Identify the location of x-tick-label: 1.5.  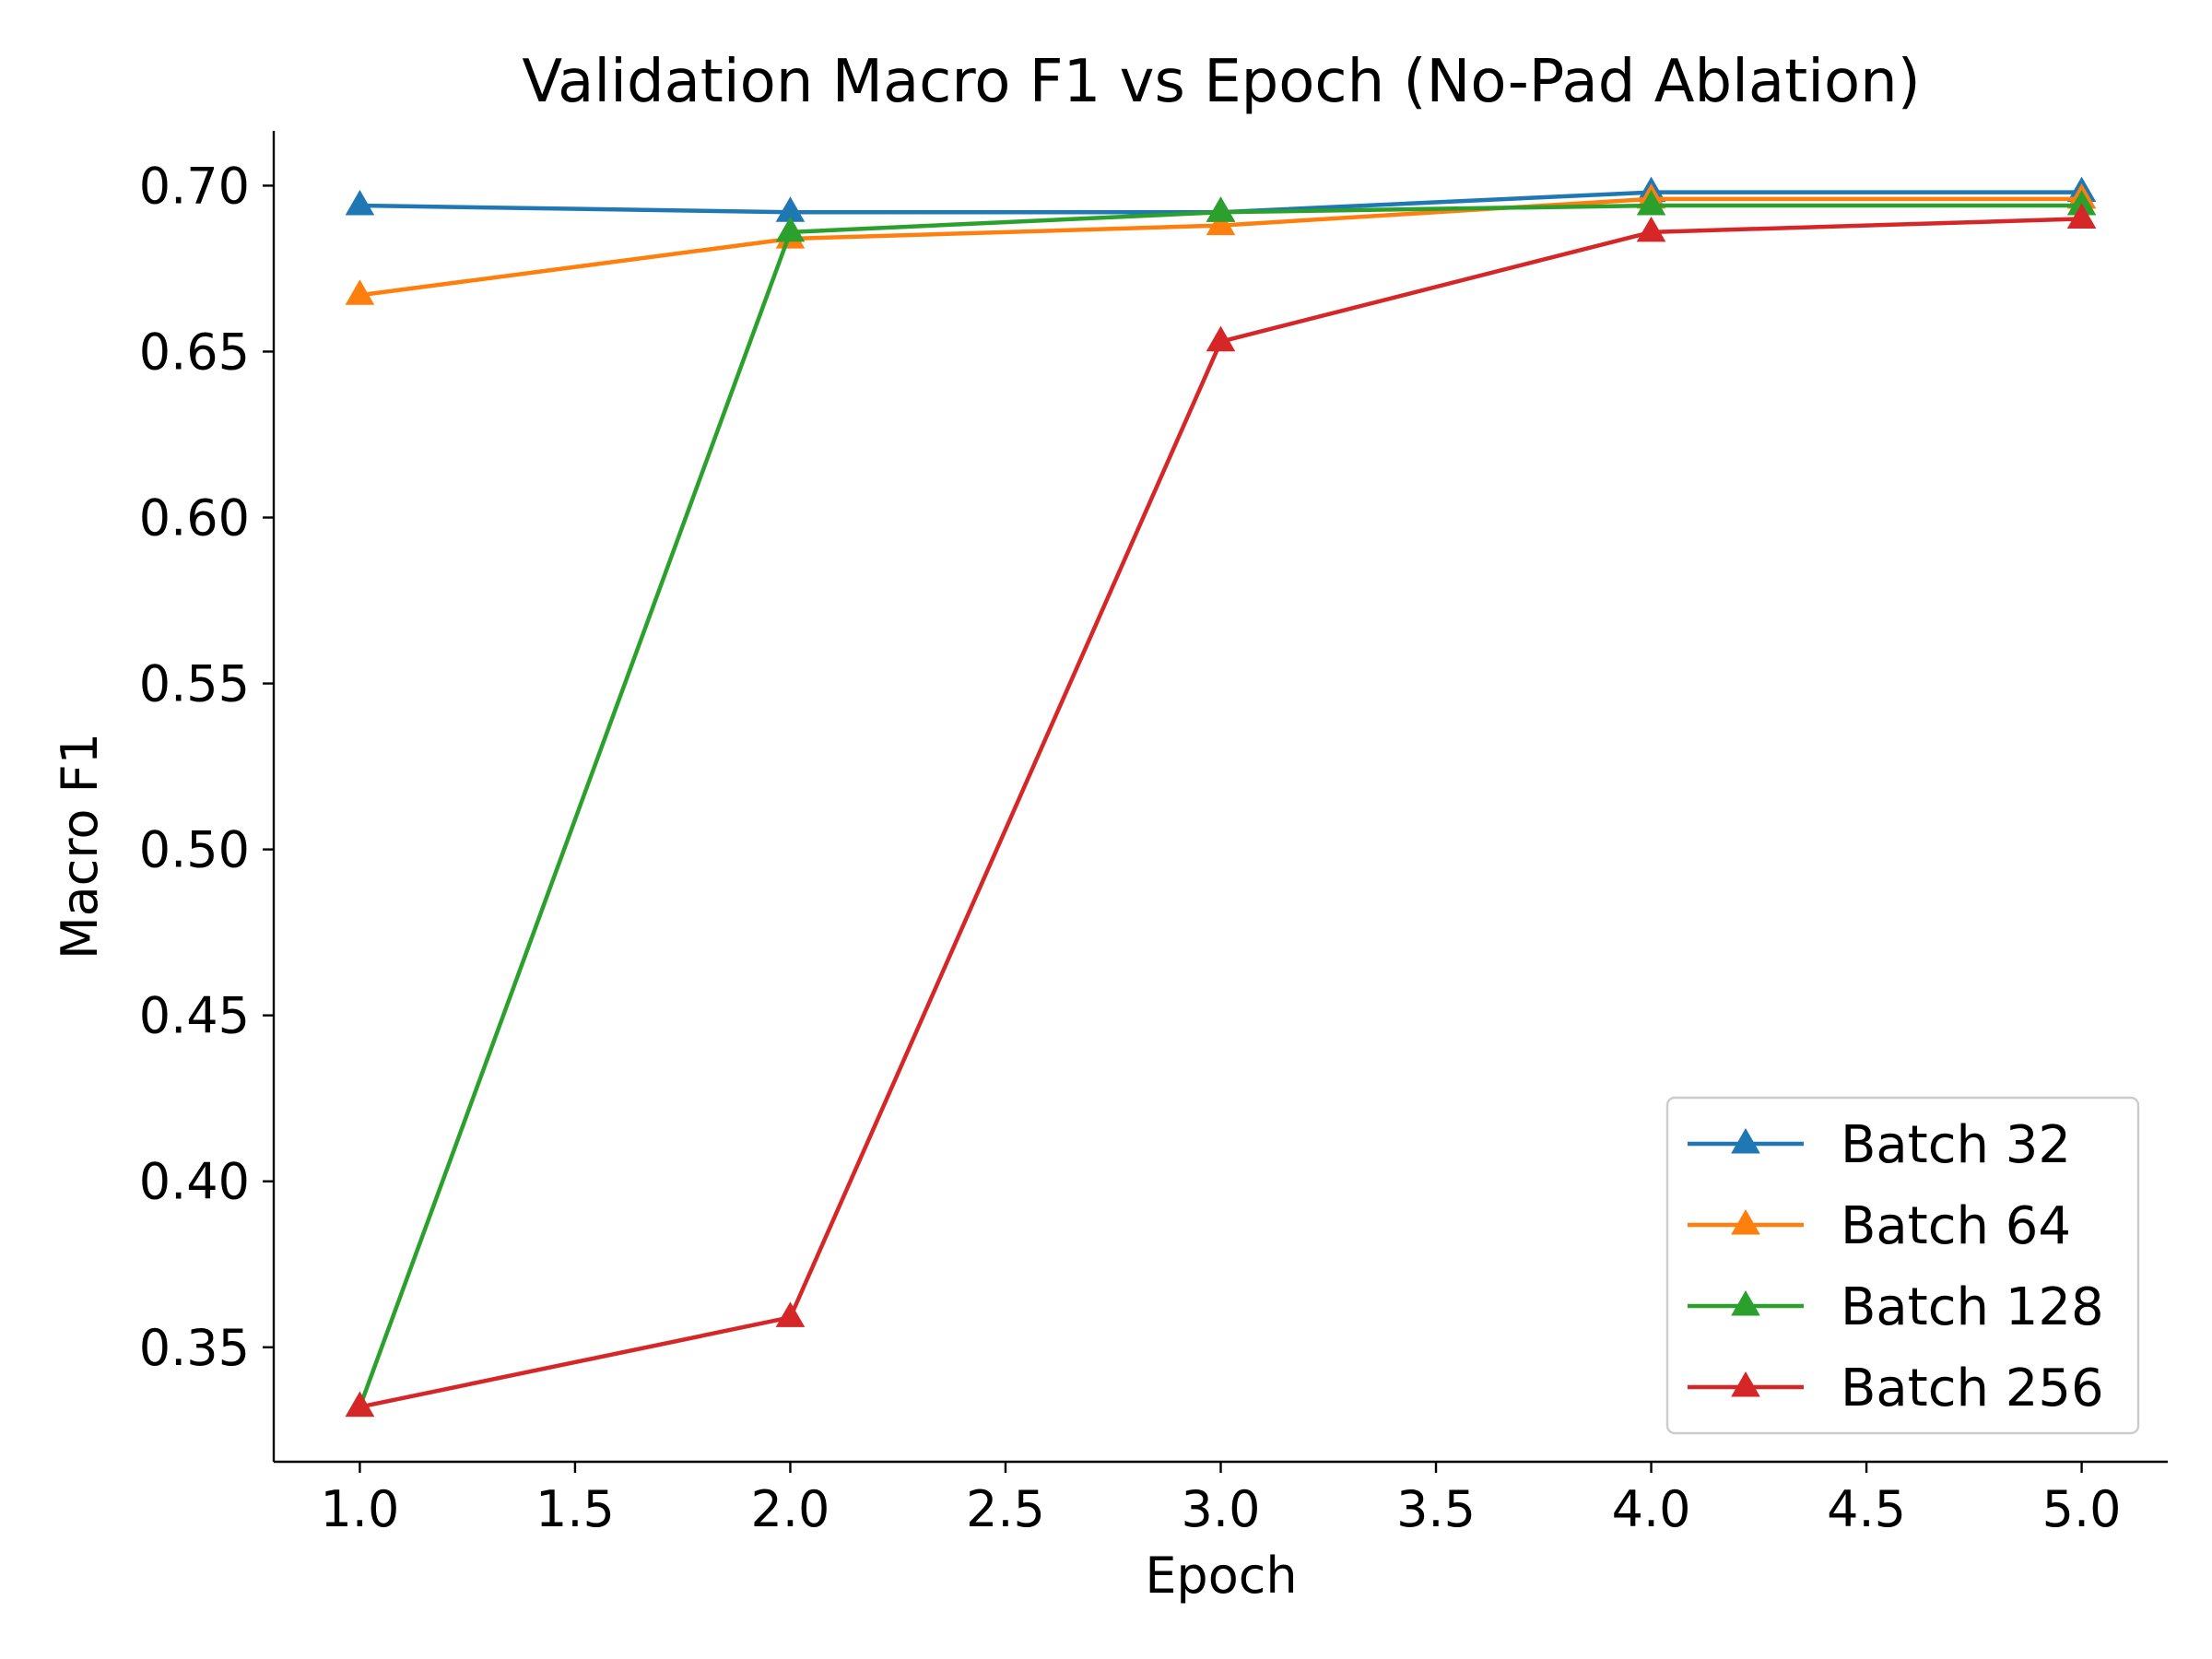
(575, 1509).